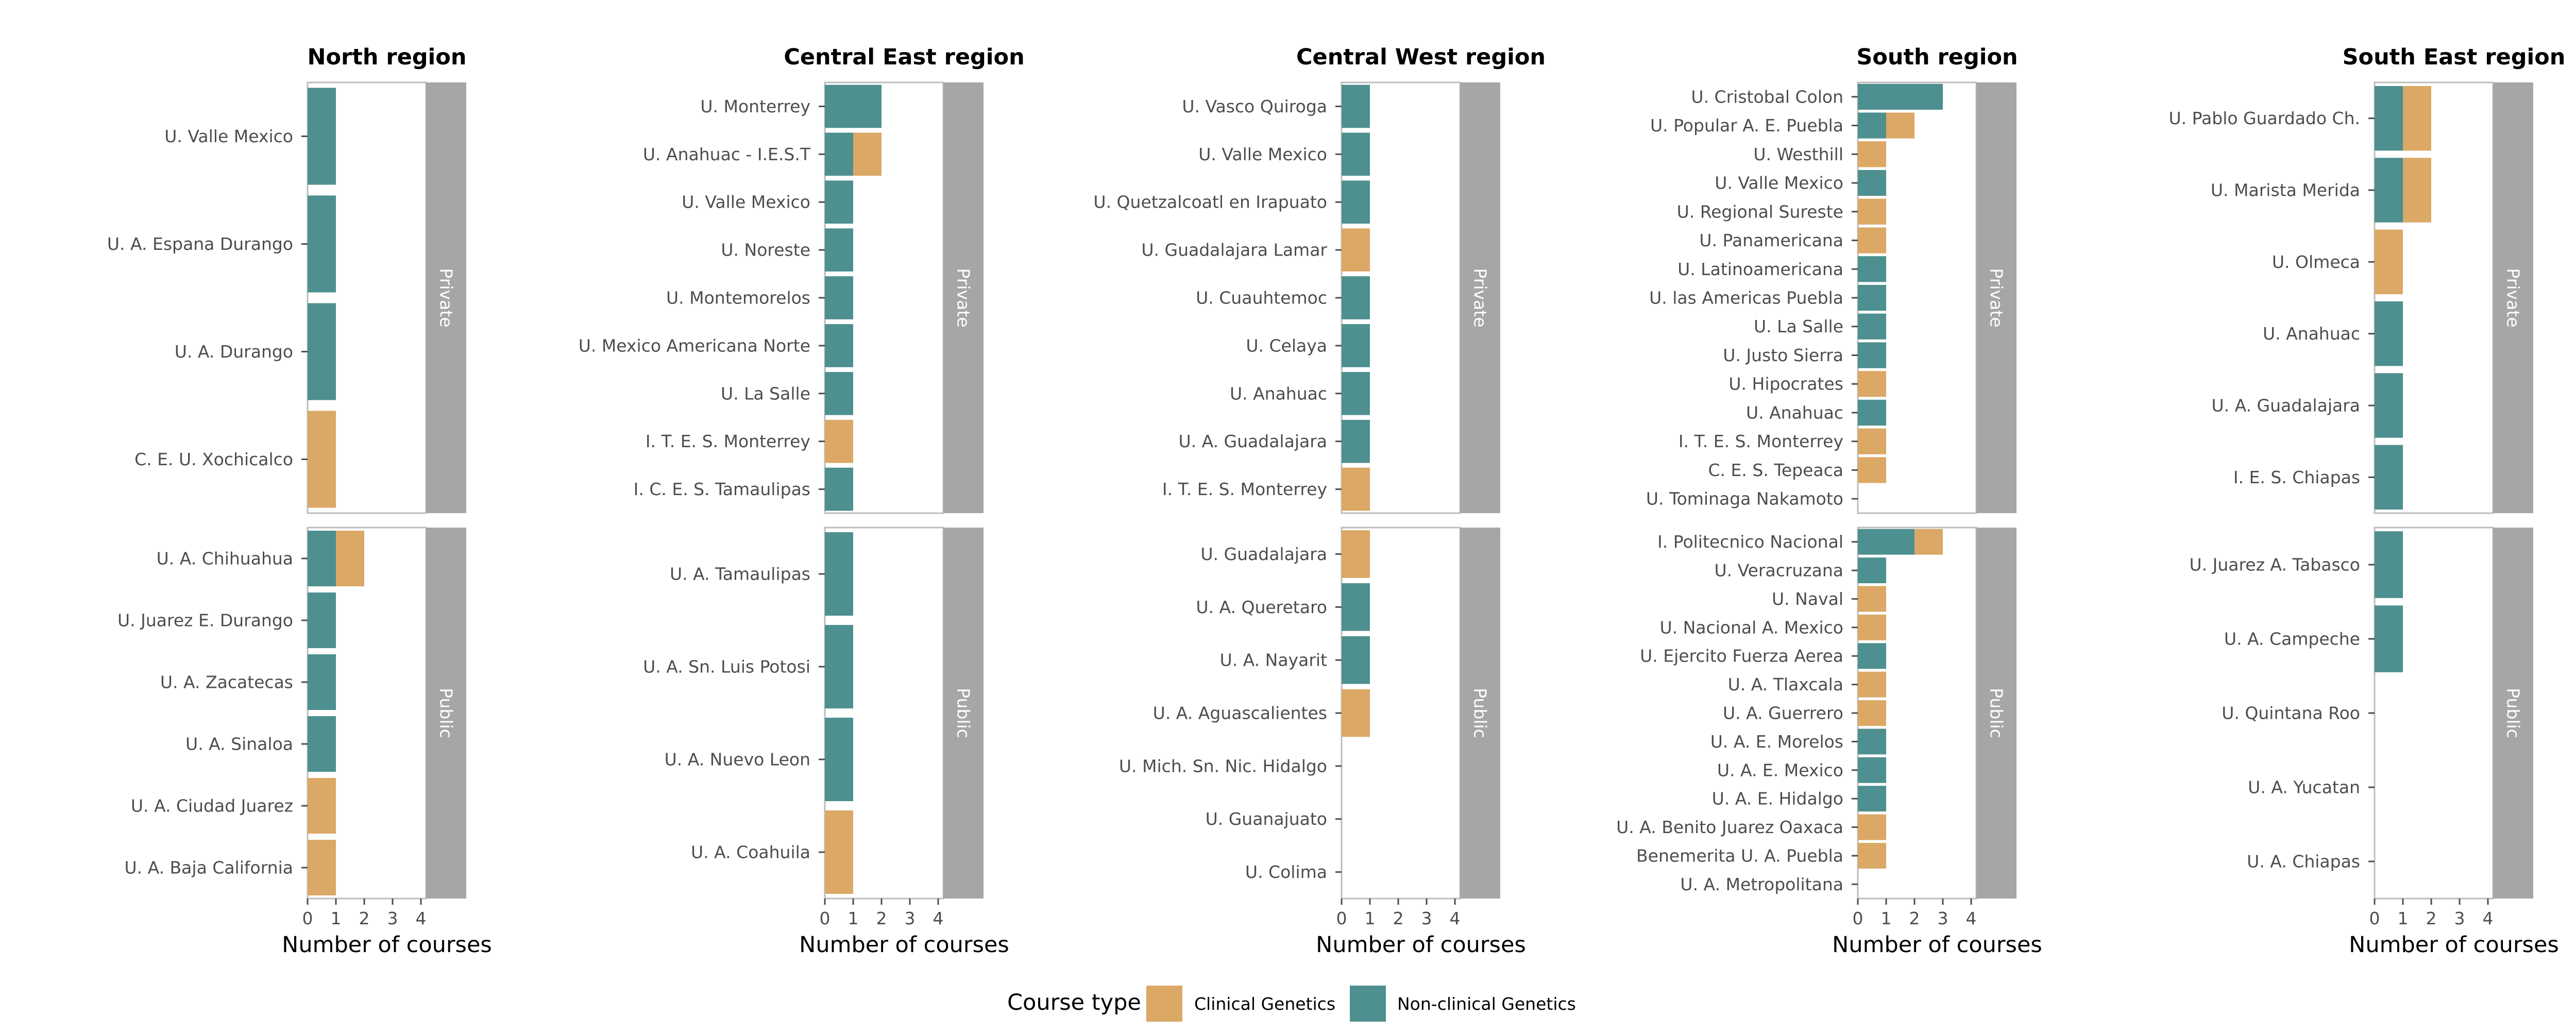  Describe the element at coordinates (1486, 1004) in the screenshot. I see `legend-label-non-clinical: Non-clinical Genetics` at that location.